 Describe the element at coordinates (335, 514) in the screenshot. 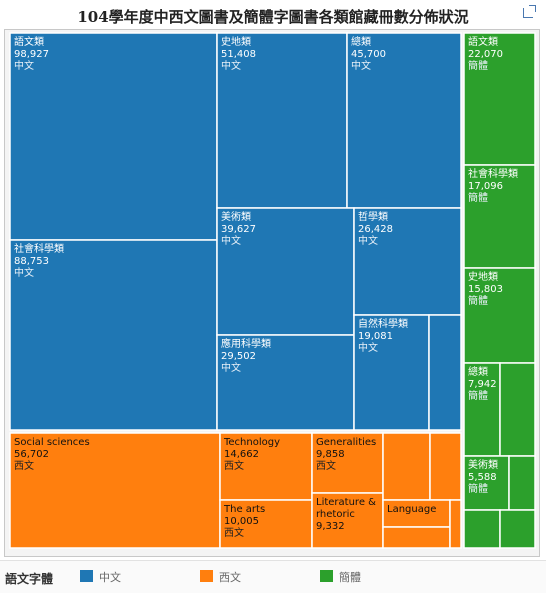

I see `treemap-label: rhetoric` at that location.